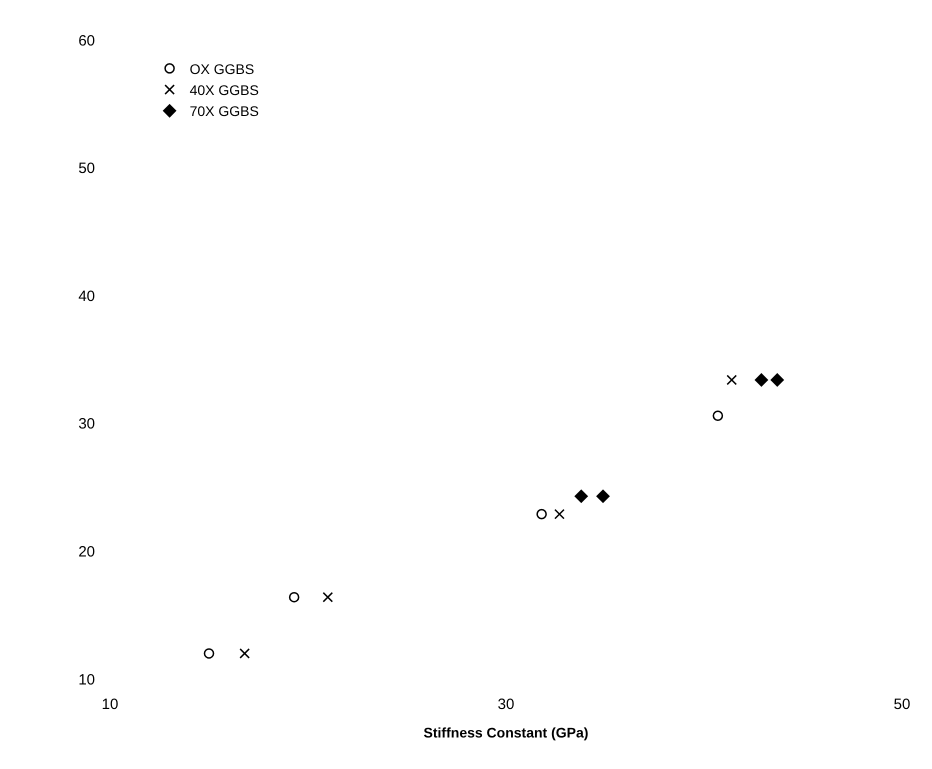 The image size is (932, 769). Describe the element at coordinates (86, 169) in the screenshot. I see `y-tick-label: 50` at that location.